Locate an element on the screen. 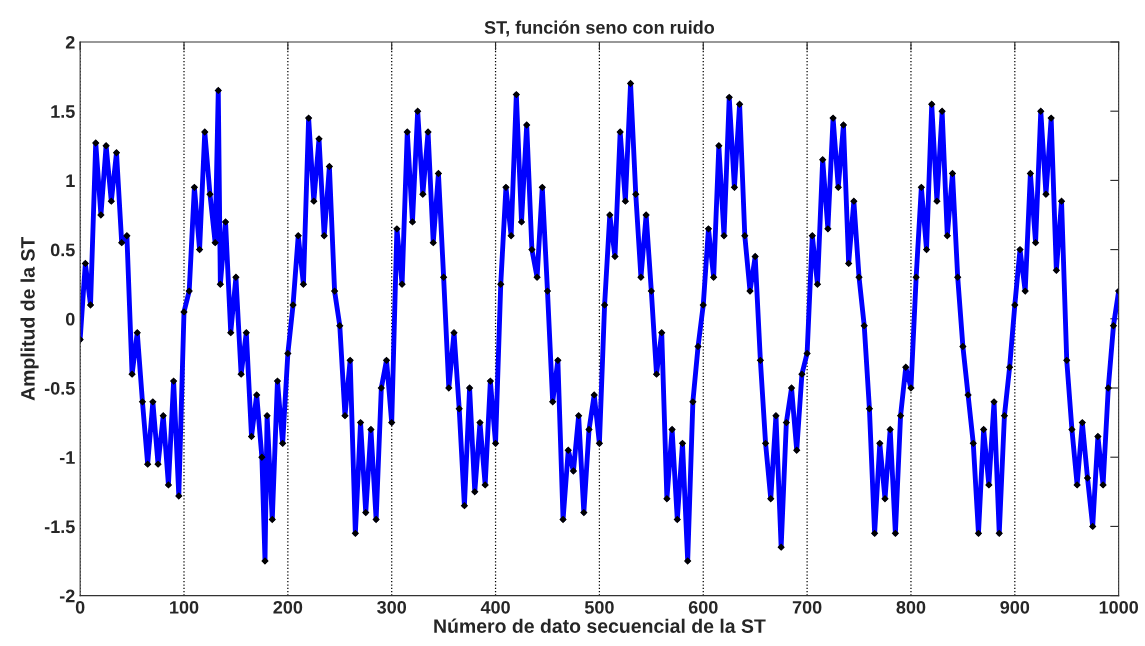  y-tick-label: 1 is located at coordinates (70, 180).